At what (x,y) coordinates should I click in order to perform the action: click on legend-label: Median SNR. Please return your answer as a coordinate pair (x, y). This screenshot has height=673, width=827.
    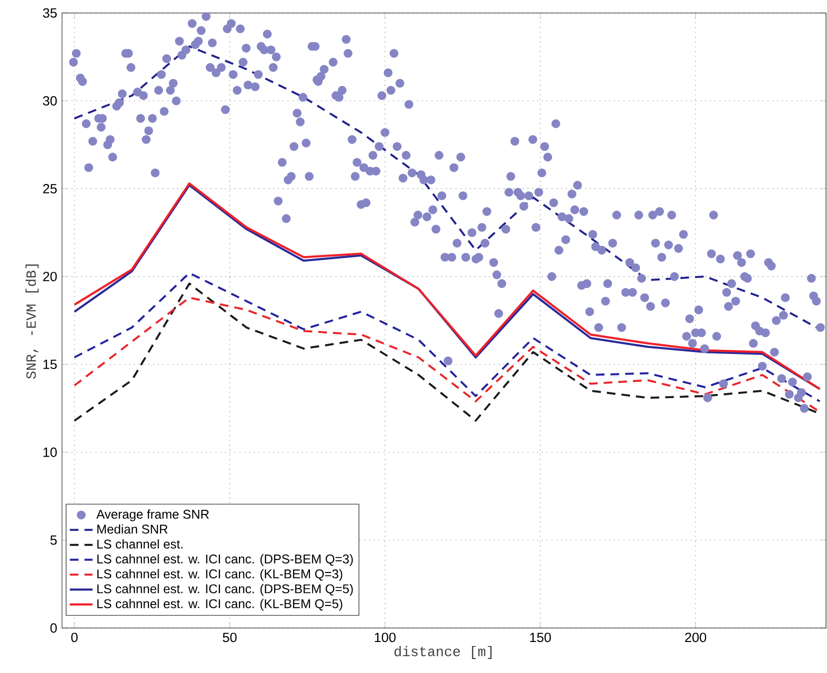
    Looking at the image, I should click on (132, 529).